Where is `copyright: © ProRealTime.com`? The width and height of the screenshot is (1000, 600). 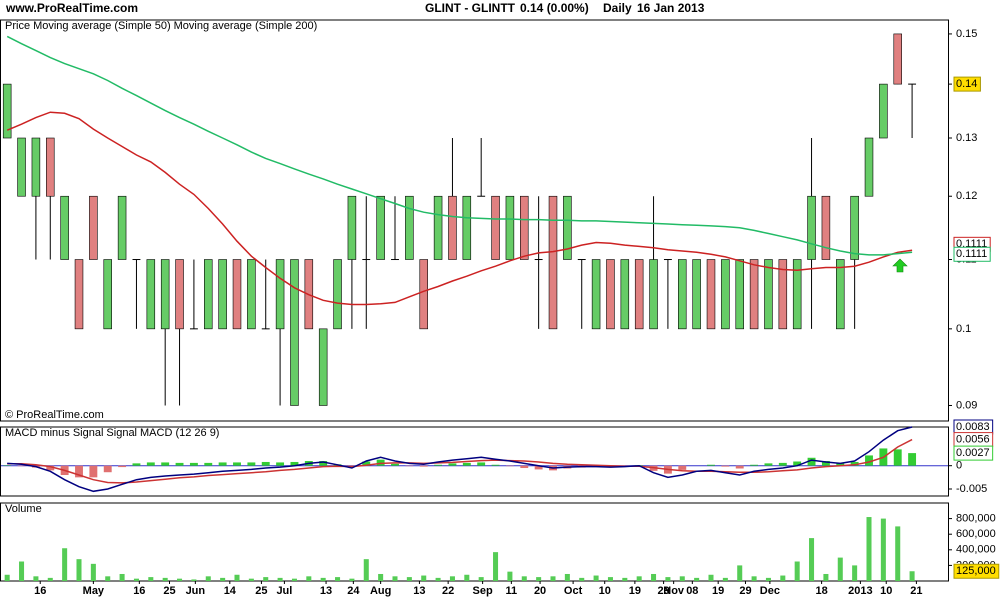 copyright: © ProRealTime.com is located at coordinates (54, 415).